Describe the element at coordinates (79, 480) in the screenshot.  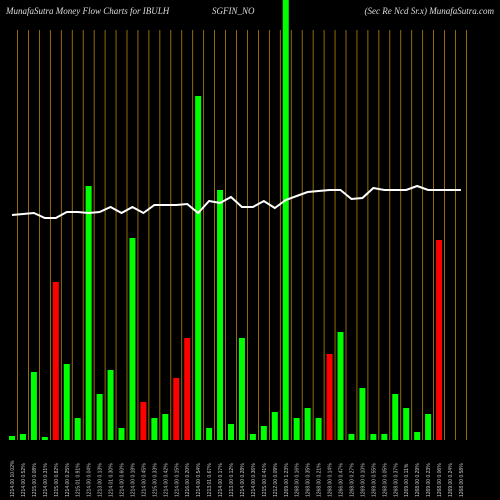
I see `x-tick-label: 1215.01 0.91%` at that location.